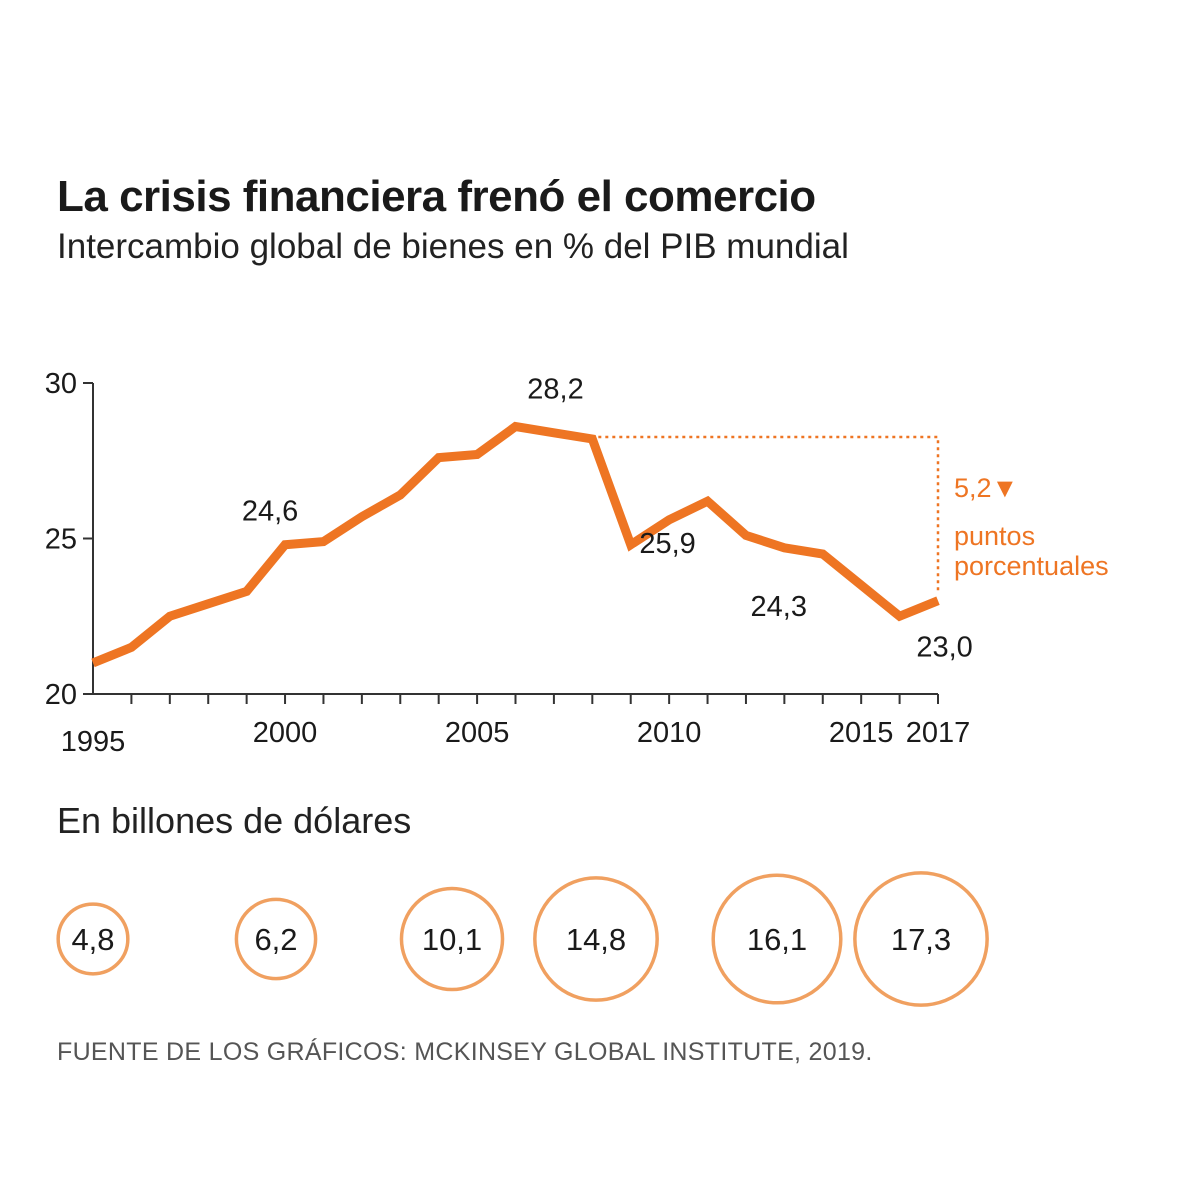 The height and width of the screenshot is (1200, 1200). What do you see at coordinates (61, 540) in the screenshot?
I see `y-tick-label: 25` at bounding box center [61, 540].